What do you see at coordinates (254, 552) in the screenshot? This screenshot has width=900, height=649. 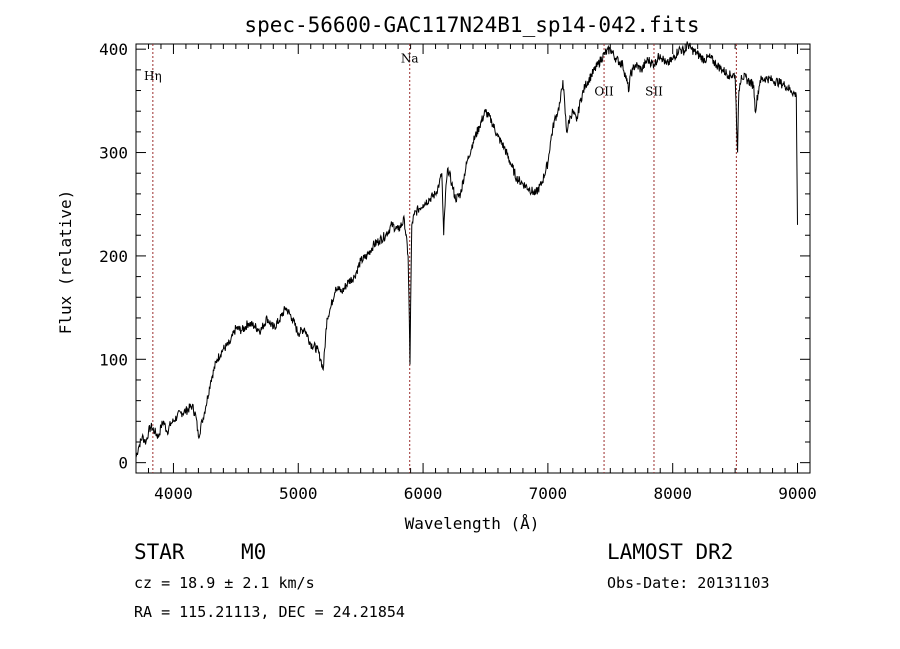 I see `spectral-subclass: M0` at bounding box center [254, 552].